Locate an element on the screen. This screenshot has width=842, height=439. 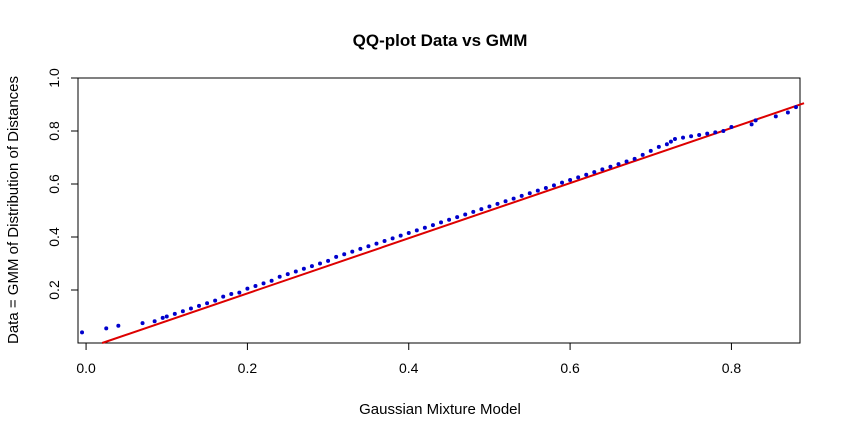
x-tick-label: 0.2 is located at coordinates (248, 368).